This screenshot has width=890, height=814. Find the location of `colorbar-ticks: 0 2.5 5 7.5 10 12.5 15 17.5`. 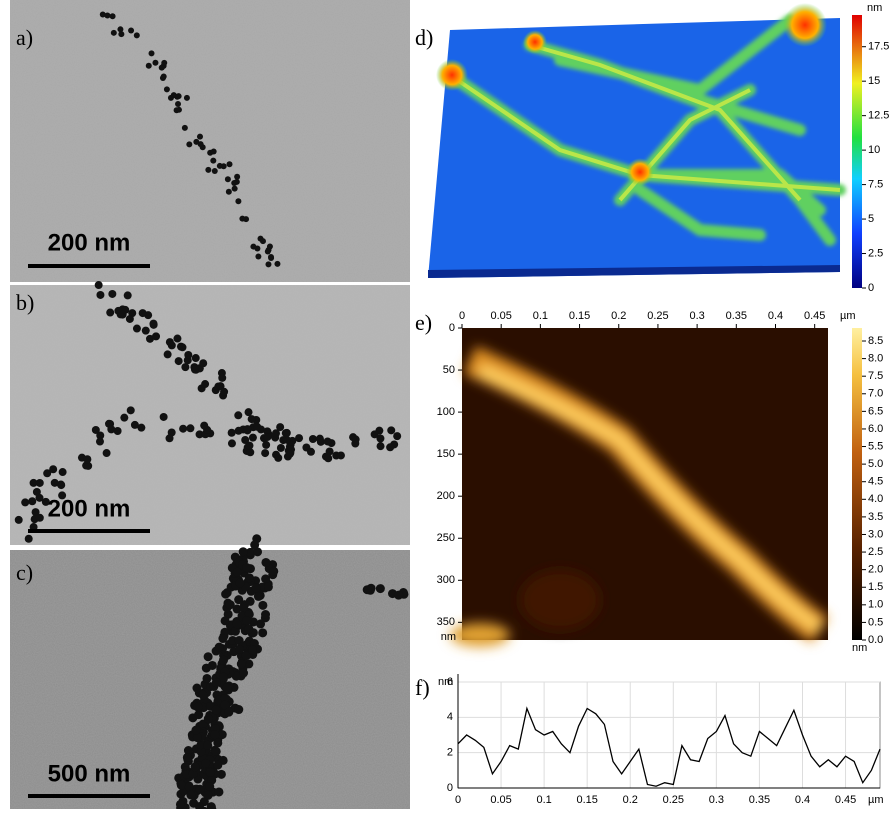

colorbar-ticks: 0 2.5 5 7.5 10 12.5 15 17.5 is located at coordinates (875, 167).